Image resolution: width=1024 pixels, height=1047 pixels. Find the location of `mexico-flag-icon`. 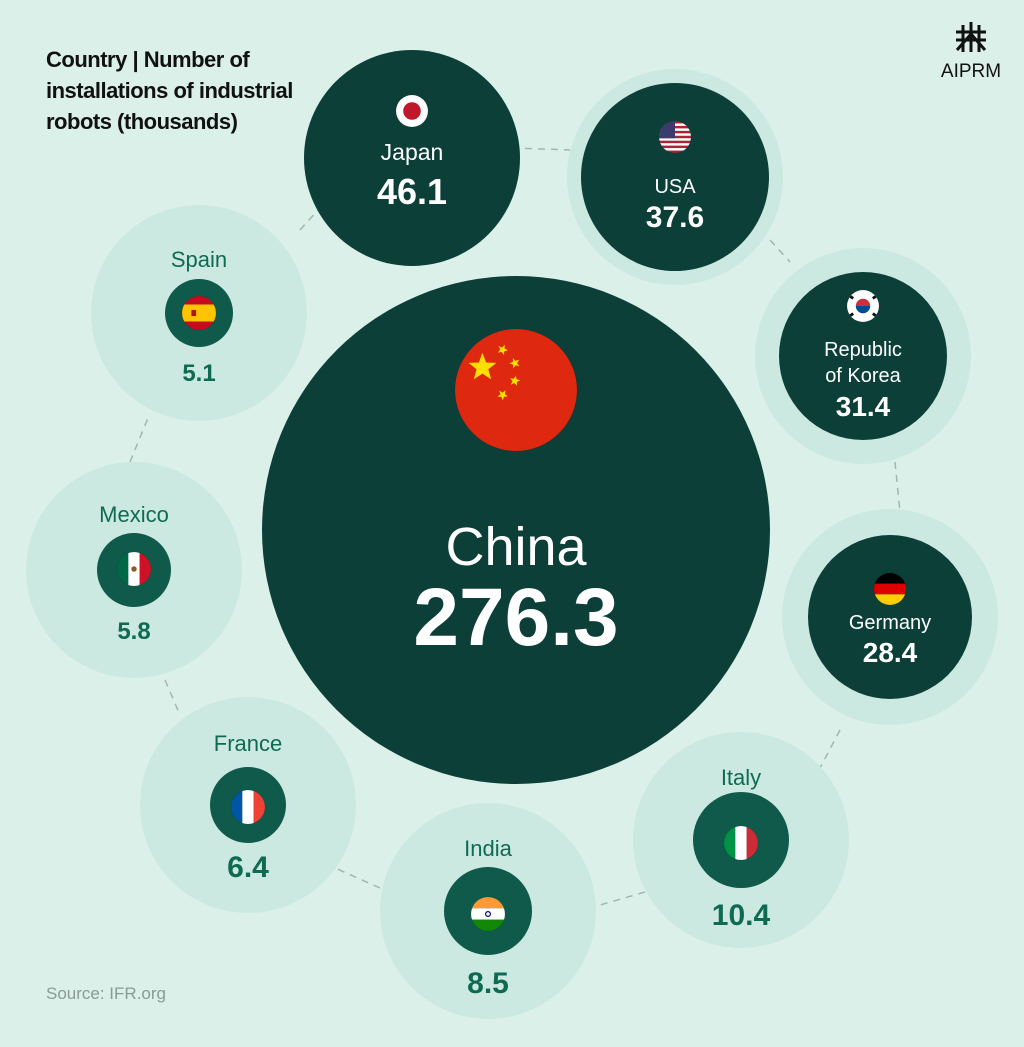

mexico-flag-icon is located at coordinates (134, 569).